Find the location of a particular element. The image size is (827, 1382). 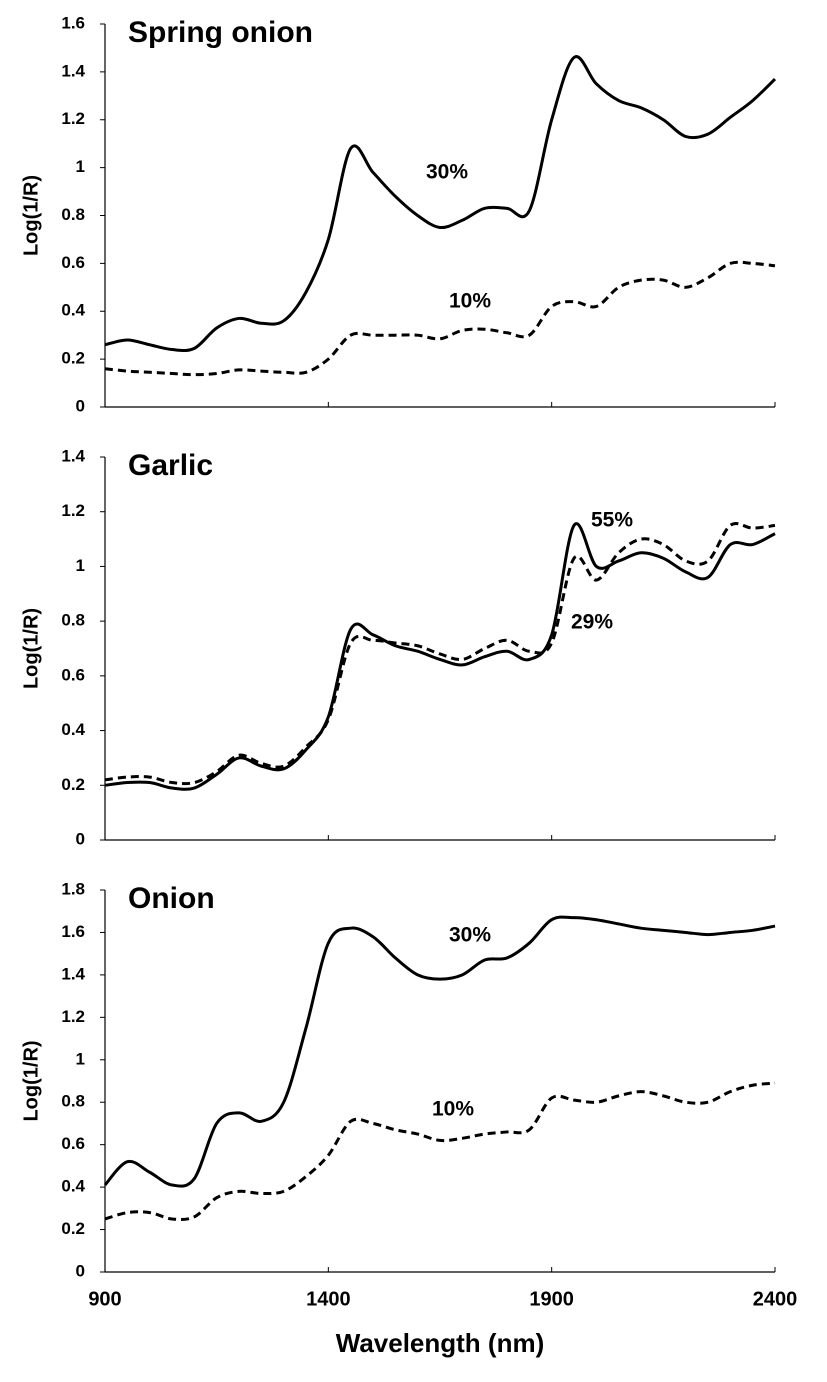

x-tick-label: 2400 is located at coordinates (775, 1299).